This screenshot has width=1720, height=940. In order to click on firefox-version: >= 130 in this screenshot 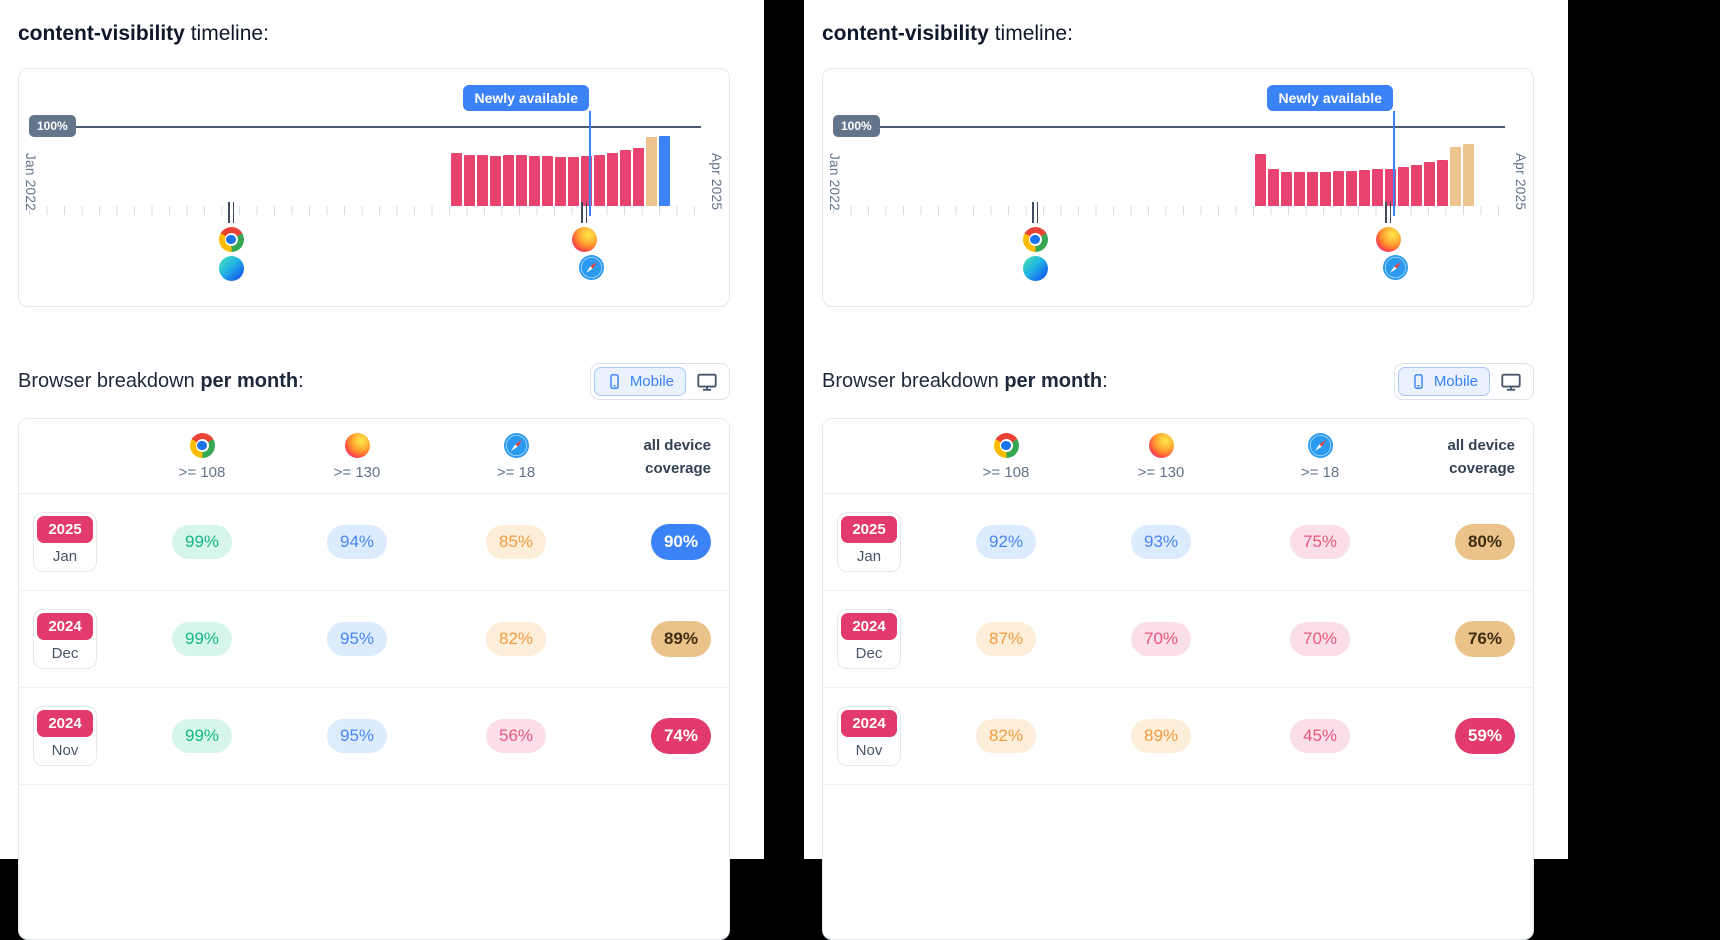, I will do `click(357, 472)`.